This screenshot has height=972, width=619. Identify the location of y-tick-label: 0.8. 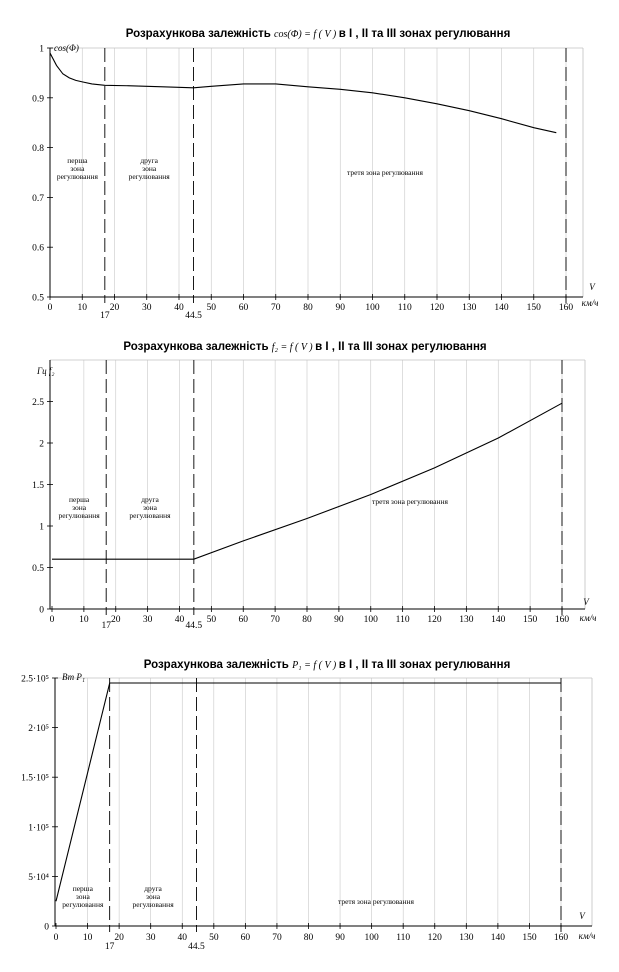
(38, 149).